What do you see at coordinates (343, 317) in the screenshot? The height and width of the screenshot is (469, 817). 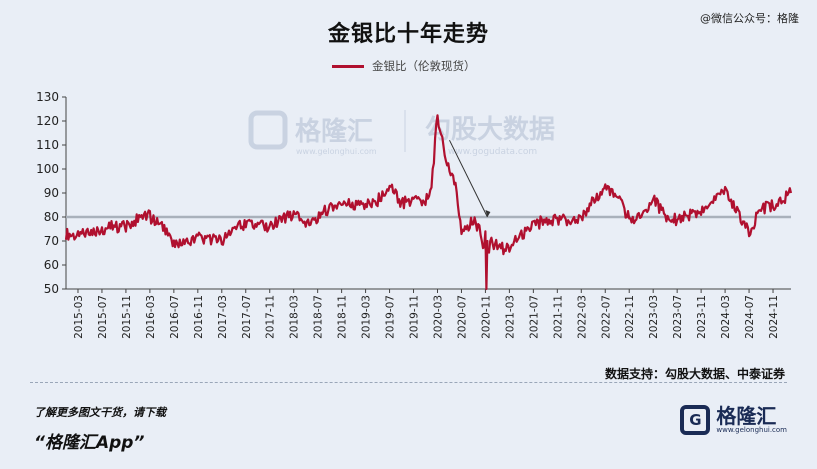 I see `x-tick-label: 2018-11` at bounding box center [343, 317].